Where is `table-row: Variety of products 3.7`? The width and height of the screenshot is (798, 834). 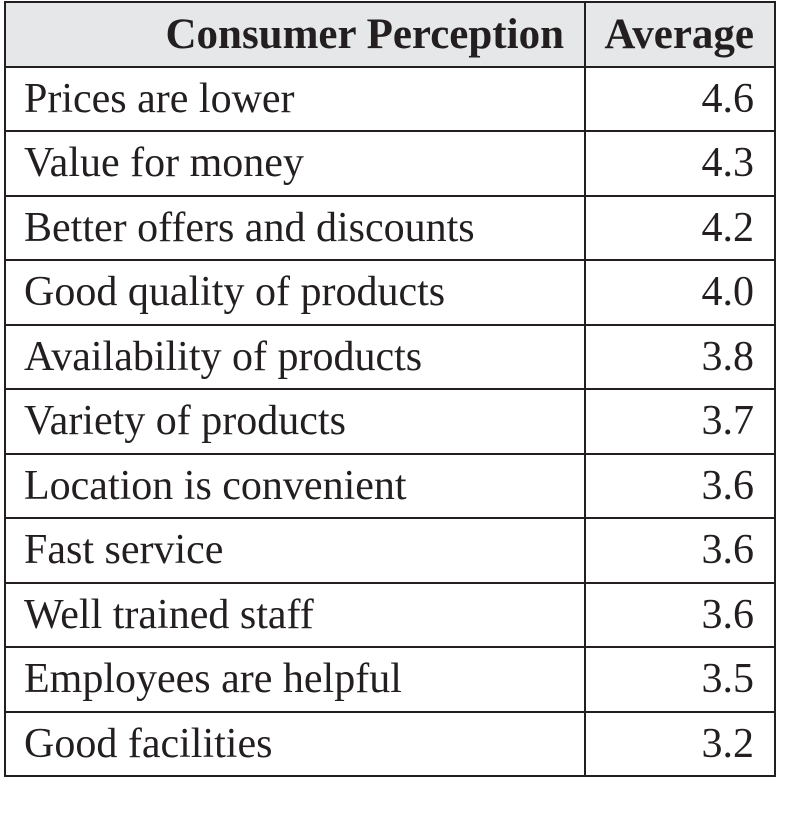
table-row: Variety of products 3.7 is located at coordinates (390, 421).